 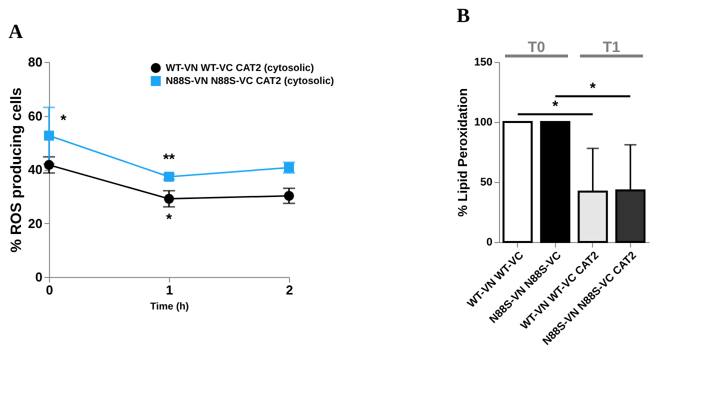 I want to click on y-tick-label: 150, so click(x=483, y=62).